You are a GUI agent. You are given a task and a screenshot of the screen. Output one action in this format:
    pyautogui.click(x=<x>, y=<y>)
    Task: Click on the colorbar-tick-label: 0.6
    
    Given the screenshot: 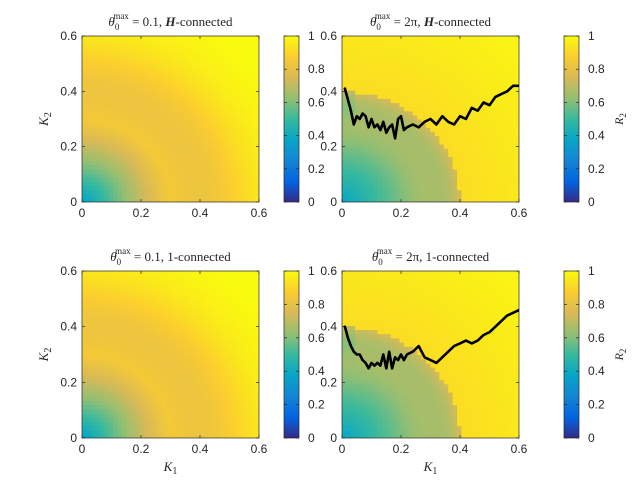 What is the action you would take?
    pyautogui.click(x=596, y=102)
    